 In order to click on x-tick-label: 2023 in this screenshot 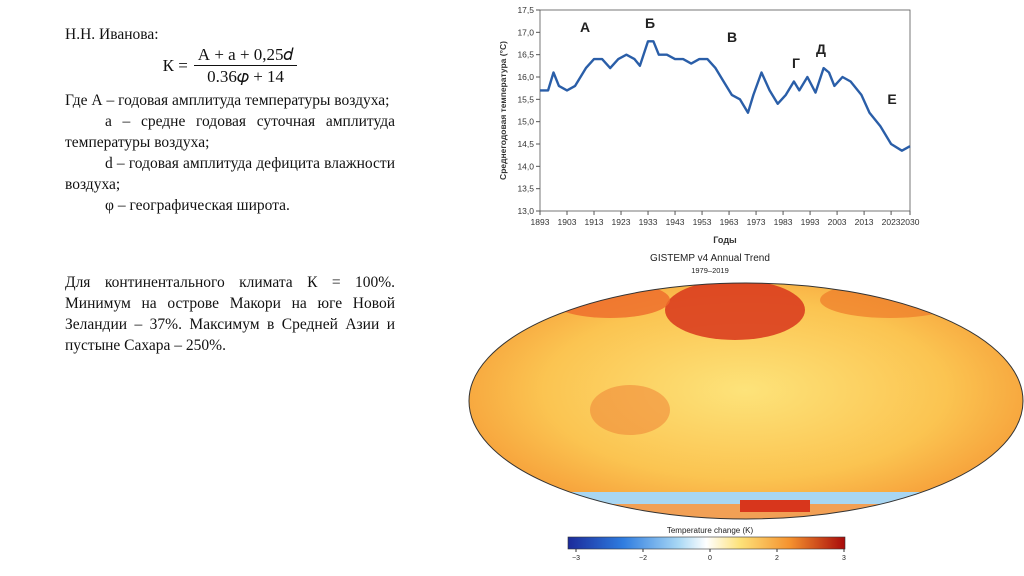, I will do `click(891, 222)`.